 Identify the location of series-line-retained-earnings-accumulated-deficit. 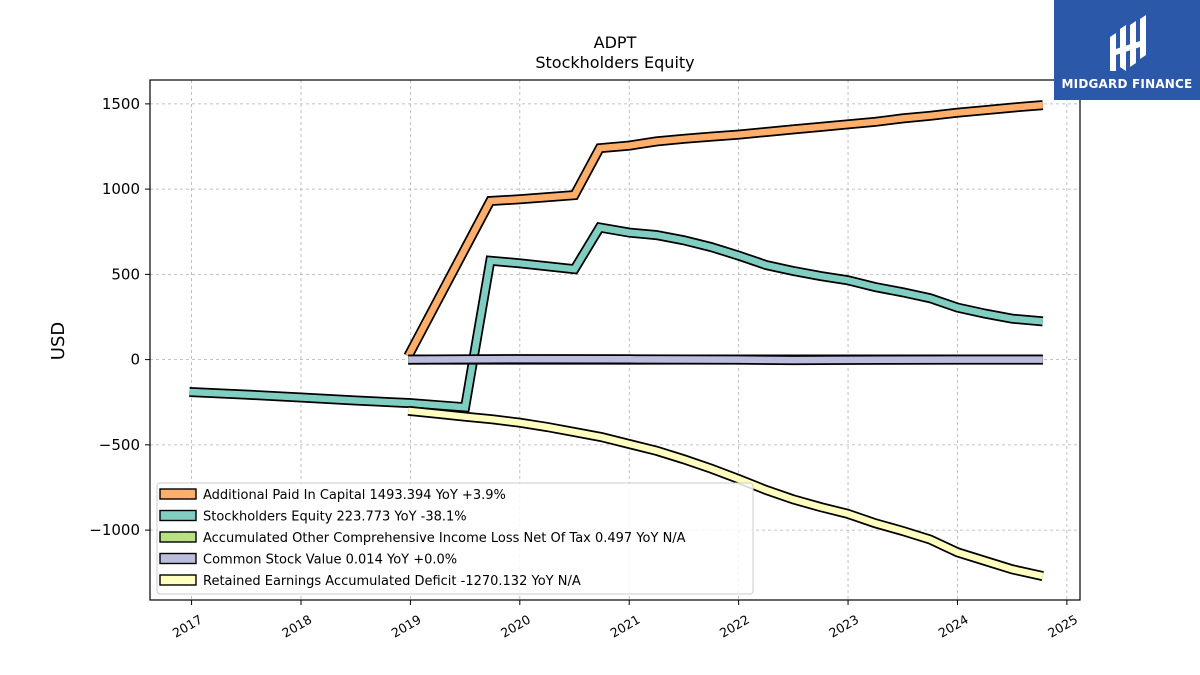
(725, 493).